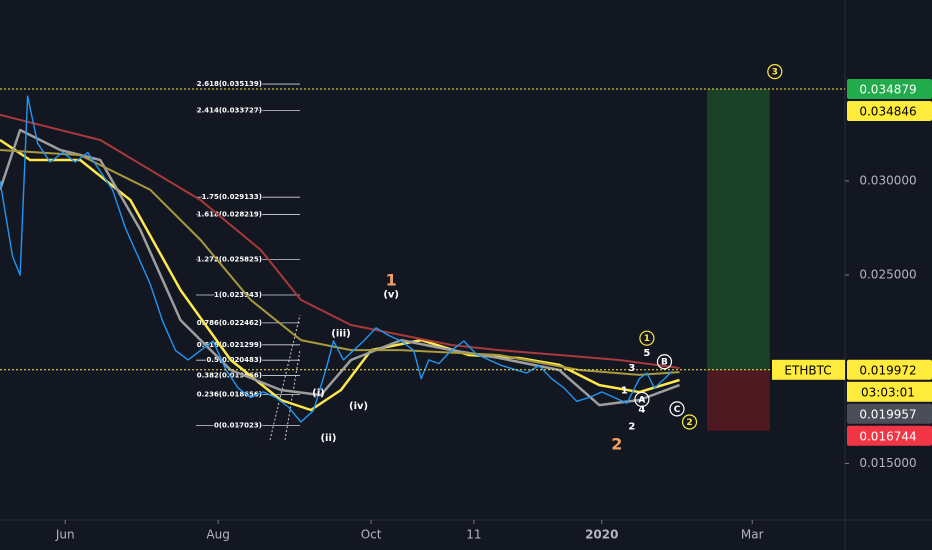  I want to click on symbol-tag, so click(808, 369).